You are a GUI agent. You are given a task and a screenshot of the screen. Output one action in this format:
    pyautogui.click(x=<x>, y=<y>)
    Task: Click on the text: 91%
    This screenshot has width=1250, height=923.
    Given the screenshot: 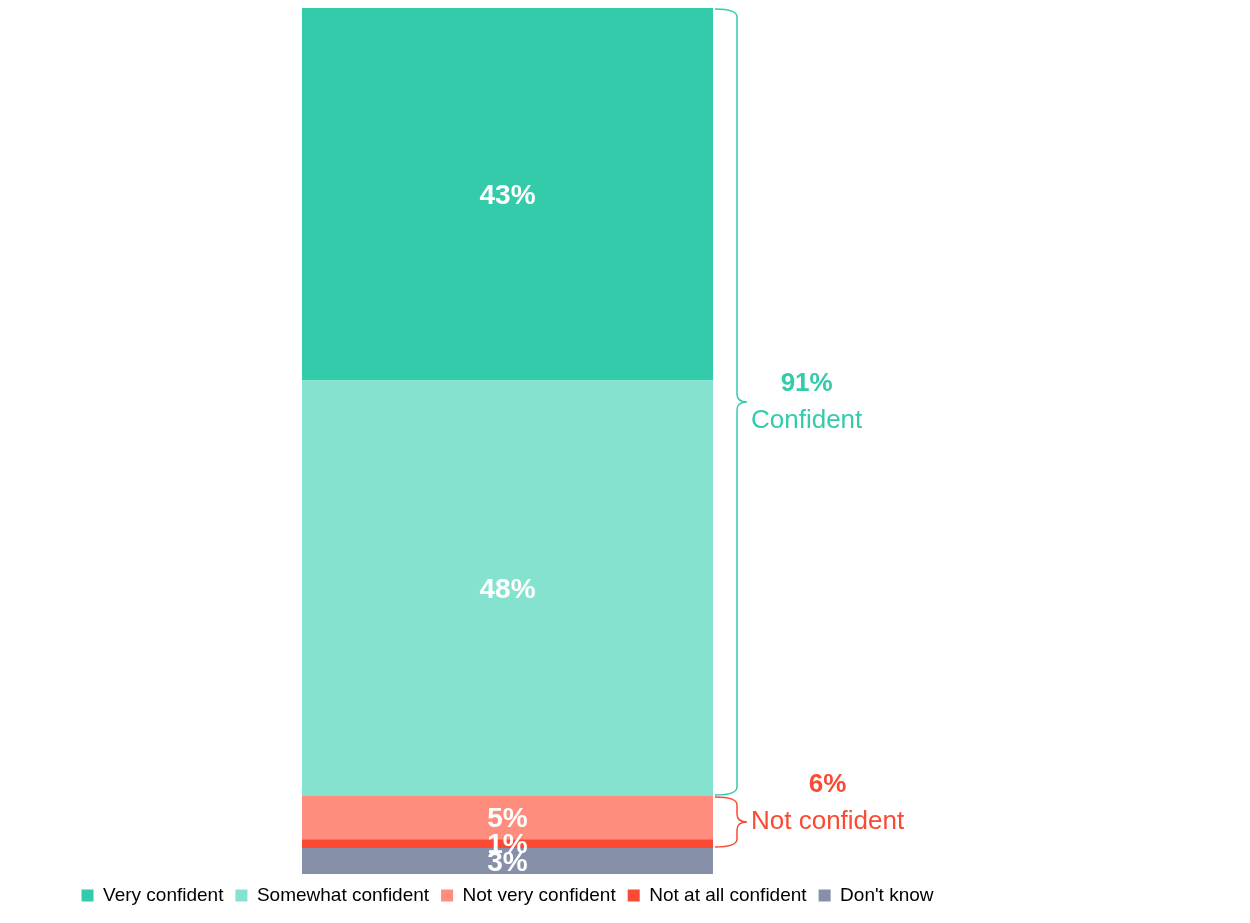 What is the action you would take?
    pyautogui.click(x=806, y=381)
    